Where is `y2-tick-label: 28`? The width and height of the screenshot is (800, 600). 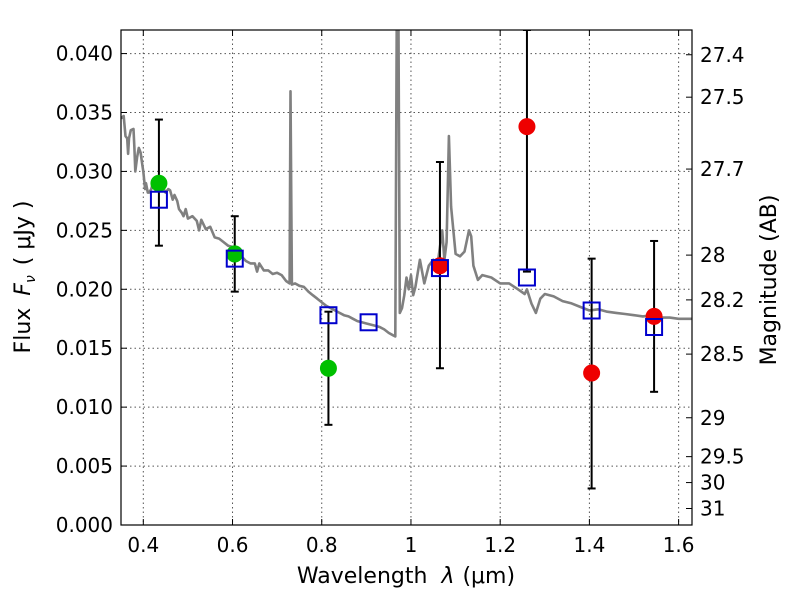
y2-tick-label: 28 is located at coordinates (712, 255).